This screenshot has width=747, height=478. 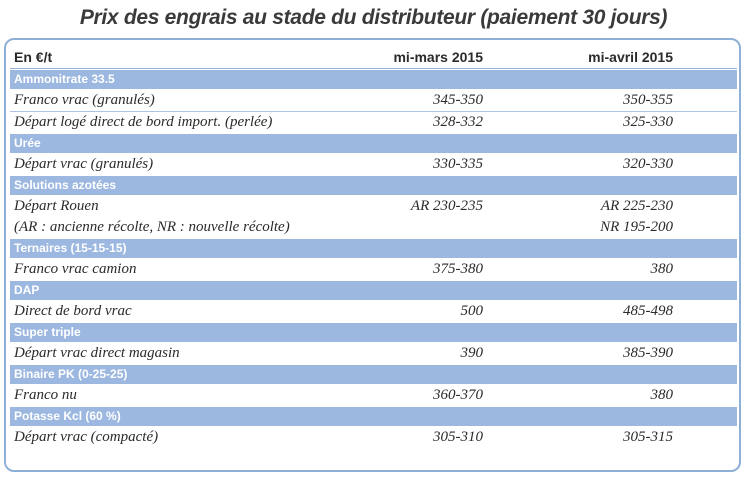 I want to click on april-value: 485-498, so click(x=648, y=311).